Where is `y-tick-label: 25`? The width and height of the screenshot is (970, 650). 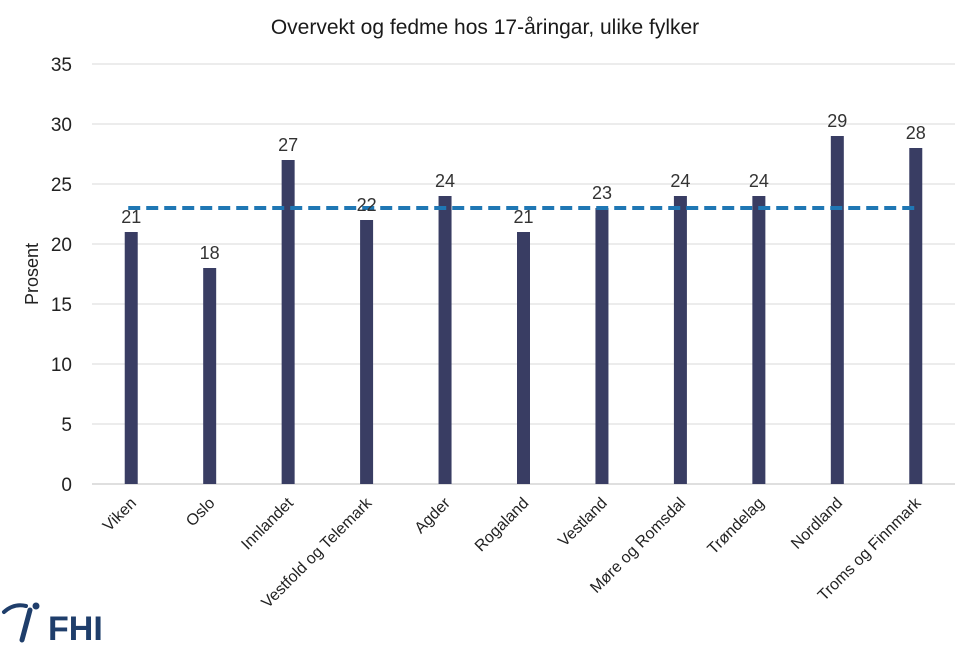 y-tick-label: 25 is located at coordinates (61, 185).